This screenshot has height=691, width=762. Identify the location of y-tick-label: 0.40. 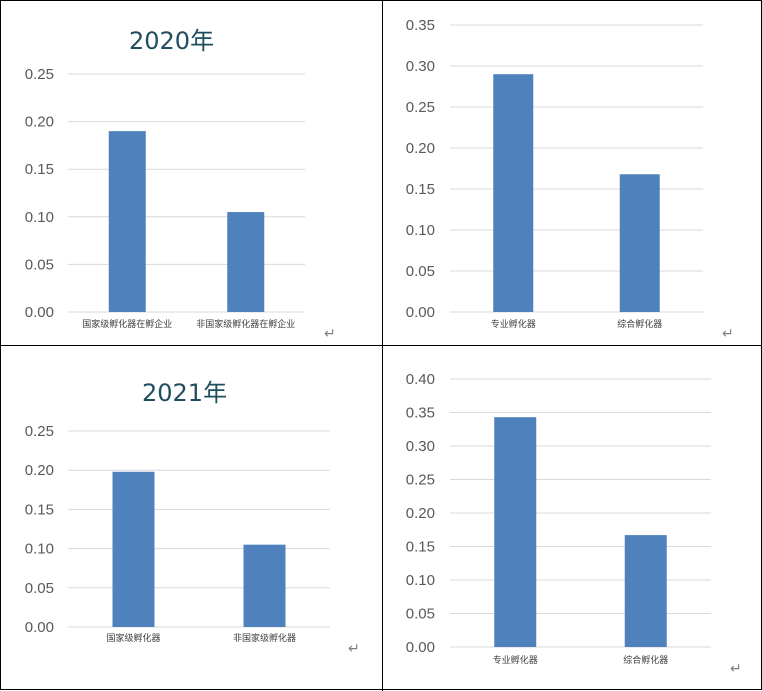
(420, 379).